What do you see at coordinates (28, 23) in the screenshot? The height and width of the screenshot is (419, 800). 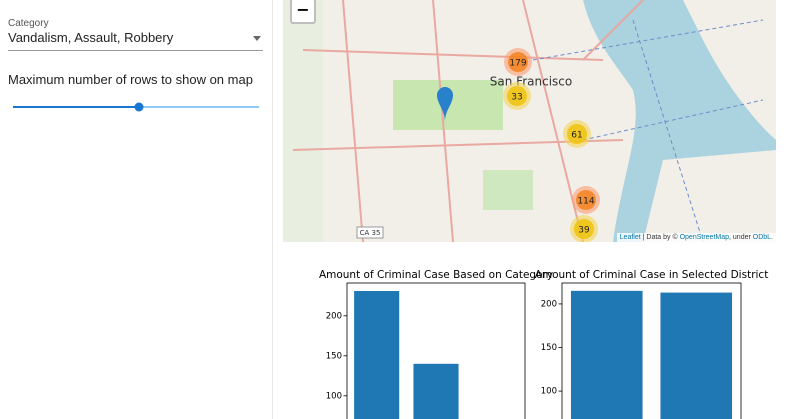 I see `category-label: Category` at bounding box center [28, 23].